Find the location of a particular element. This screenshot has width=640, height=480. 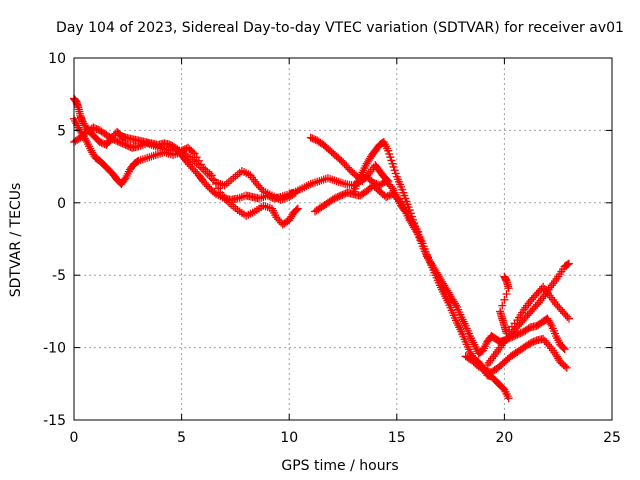

x-tick-label: 20 is located at coordinates (504, 438).